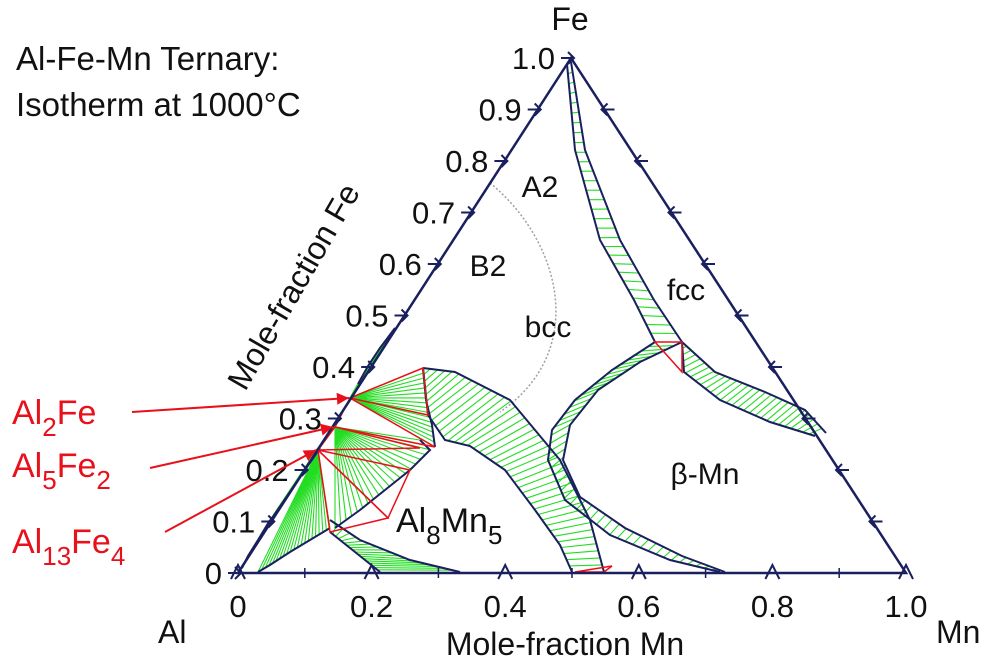 The height and width of the screenshot is (667, 1000). Describe the element at coordinates (488, 266) in the screenshot. I see `phase-label-b2: B2` at that location.